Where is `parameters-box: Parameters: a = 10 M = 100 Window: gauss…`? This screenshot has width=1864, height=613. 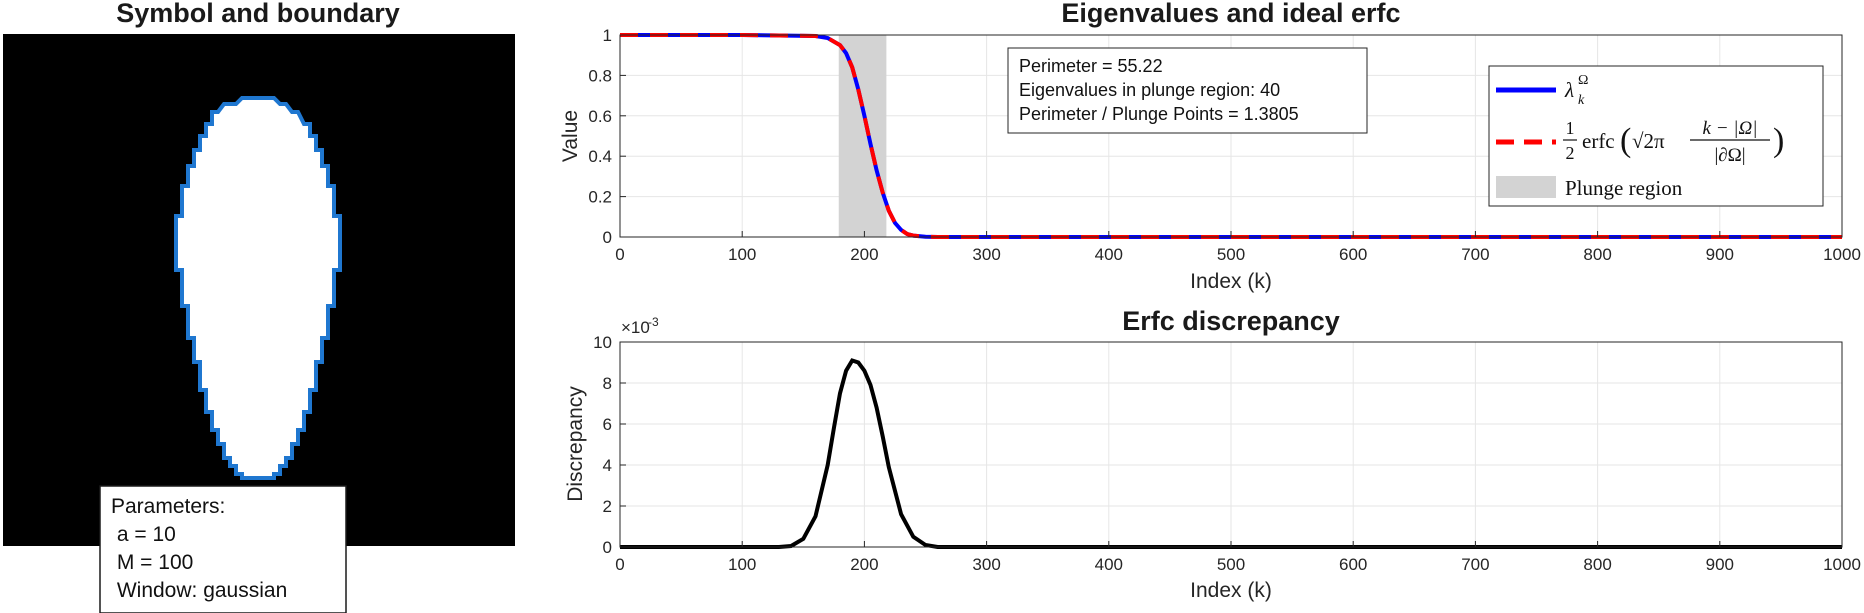
parameters-box: Parameters: a = 10 M = 100 Window: gauss… is located at coordinates (223, 549).